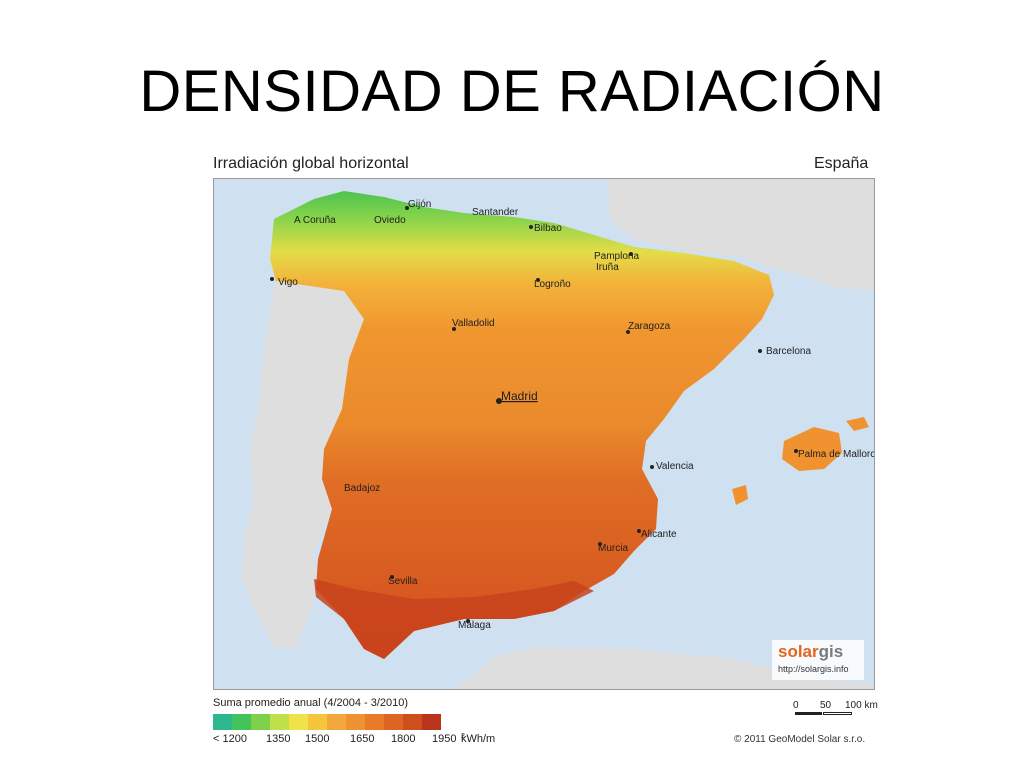 The height and width of the screenshot is (768, 1024). What do you see at coordinates (857, 424) in the screenshot?
I see `menorca-island` at bounding box center [857, 424].